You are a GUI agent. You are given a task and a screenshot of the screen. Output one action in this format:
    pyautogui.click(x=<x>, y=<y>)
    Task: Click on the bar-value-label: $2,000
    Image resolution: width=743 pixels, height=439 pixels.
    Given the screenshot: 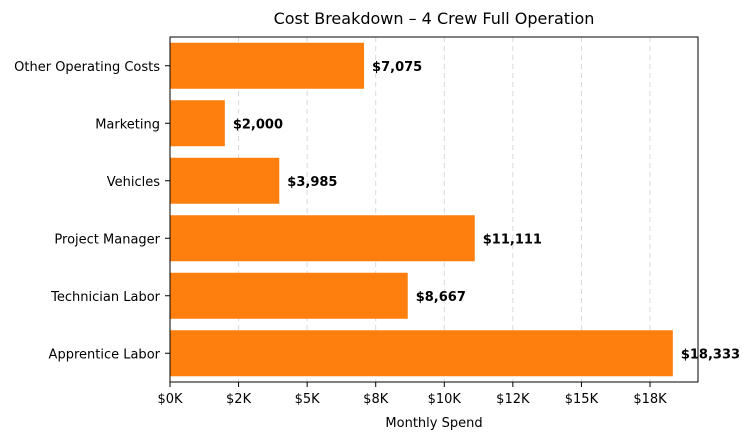 What is the action you would take?
    pyautogui.click(x=258, y=124)
    